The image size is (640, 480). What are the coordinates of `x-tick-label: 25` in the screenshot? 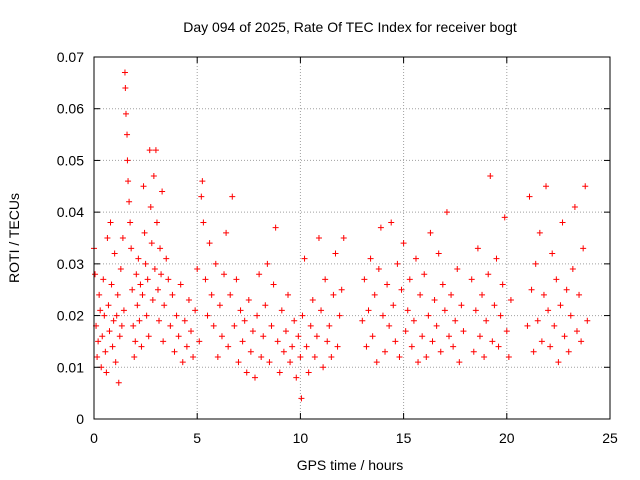 It's located at (610, 438).